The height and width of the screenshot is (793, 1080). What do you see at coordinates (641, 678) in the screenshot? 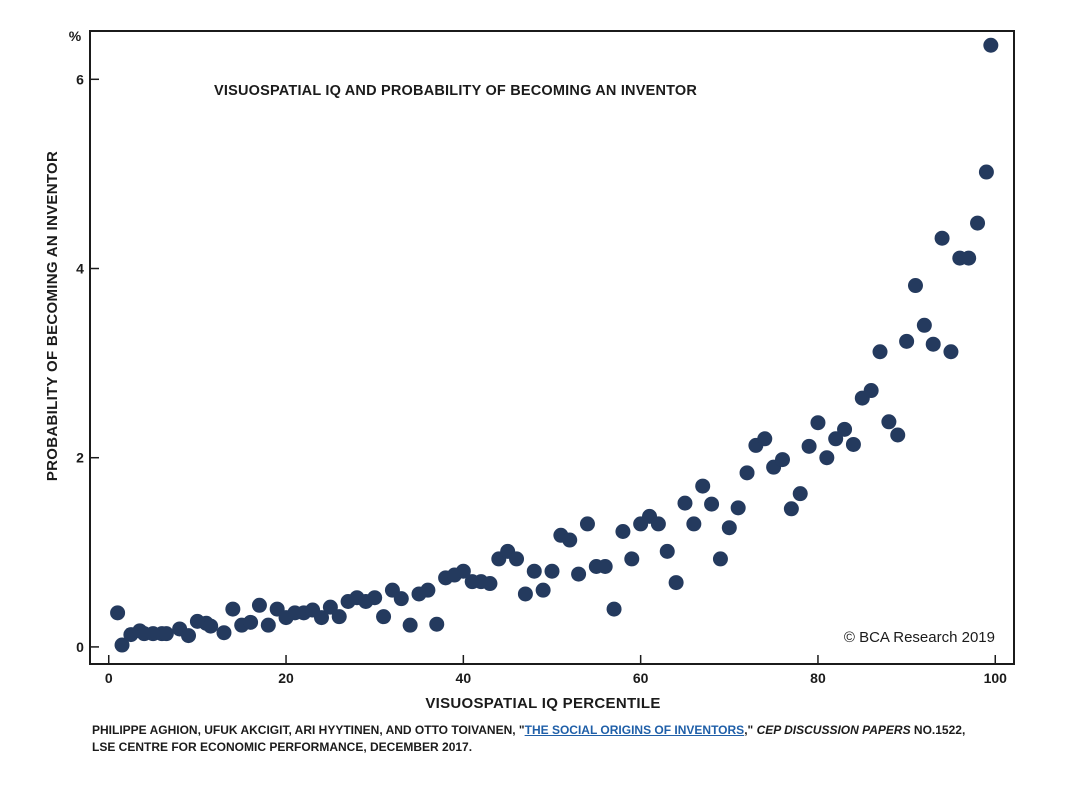
I see `x-tick-label: 60` at bounding box center [641, 678].